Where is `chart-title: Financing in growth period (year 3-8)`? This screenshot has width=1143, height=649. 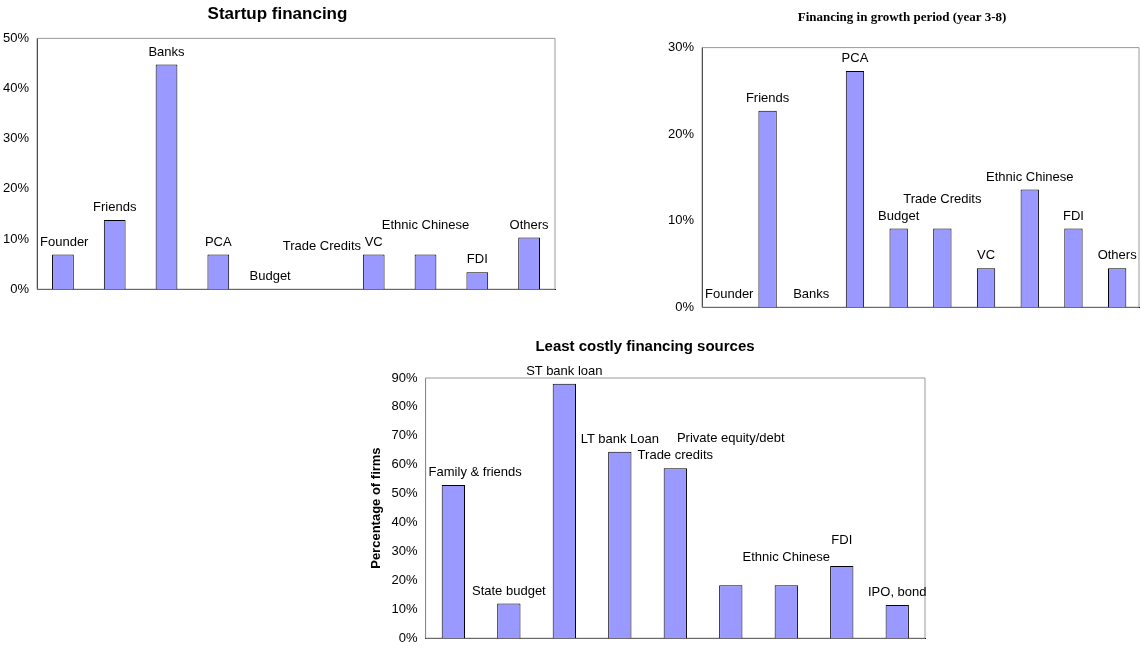 chart-title: Financing in growth period (year 3-8) is located at coordinates (902, 17).